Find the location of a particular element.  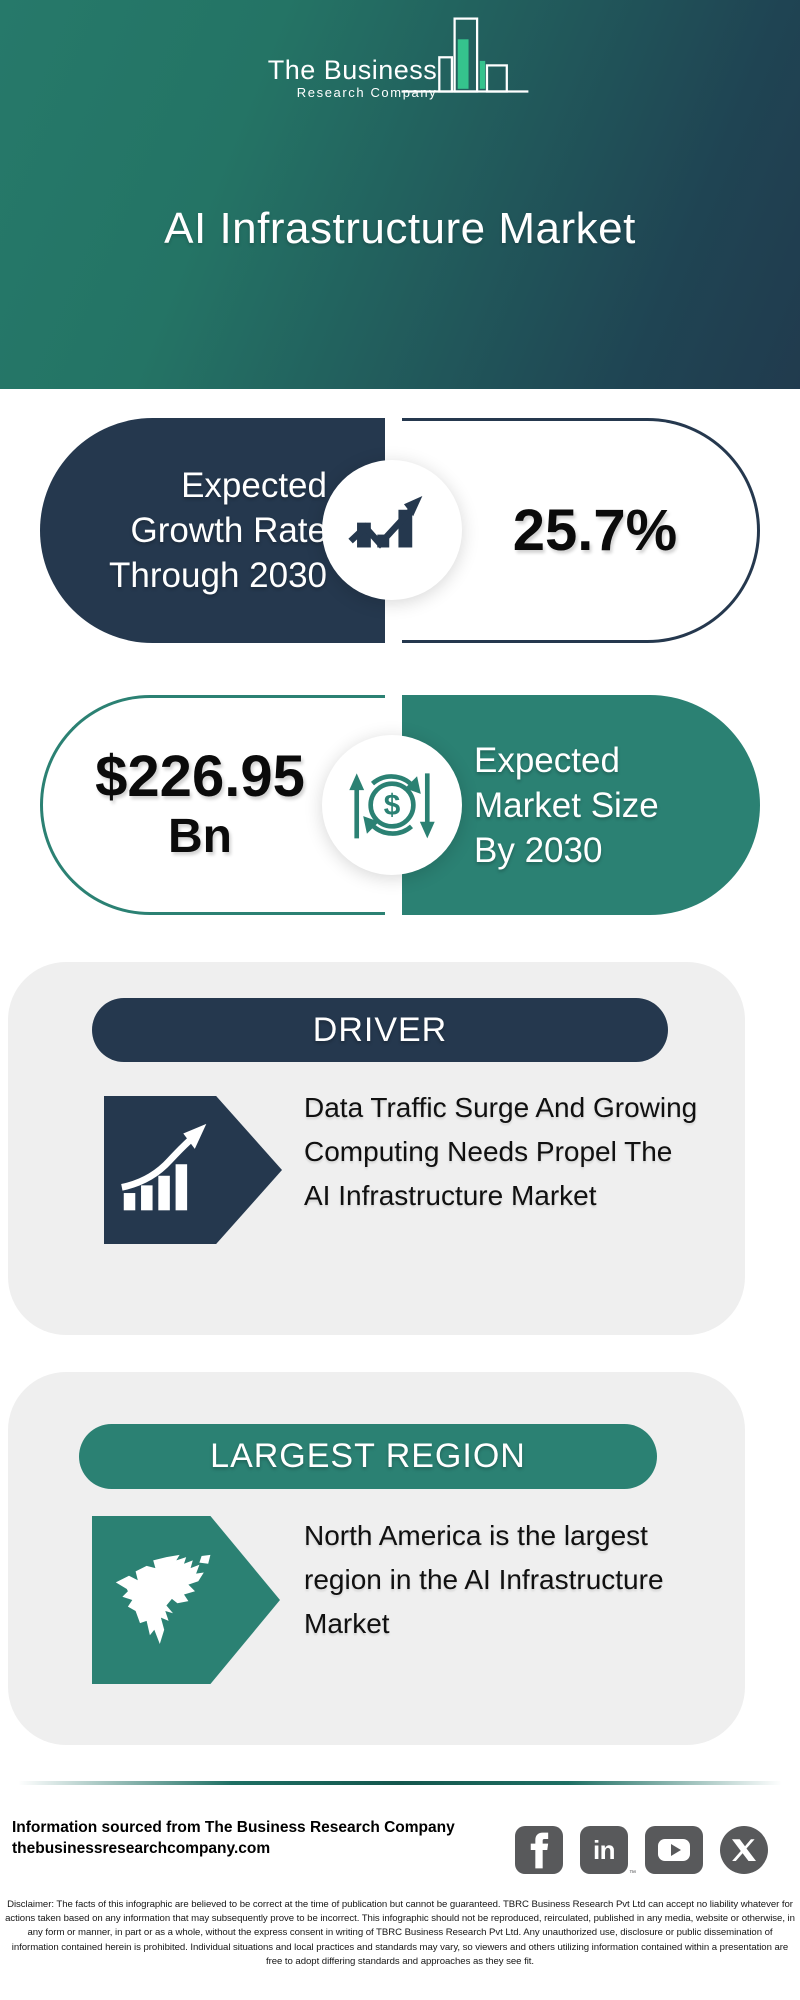

market-size-value: $226.95 Bn is located at coordinates (200, 805).